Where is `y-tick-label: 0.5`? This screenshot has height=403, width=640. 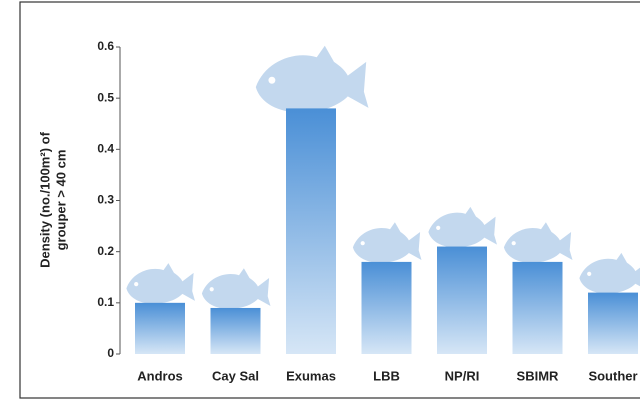 y-tick-label: 0.5 is located at coordinates (105, 97).